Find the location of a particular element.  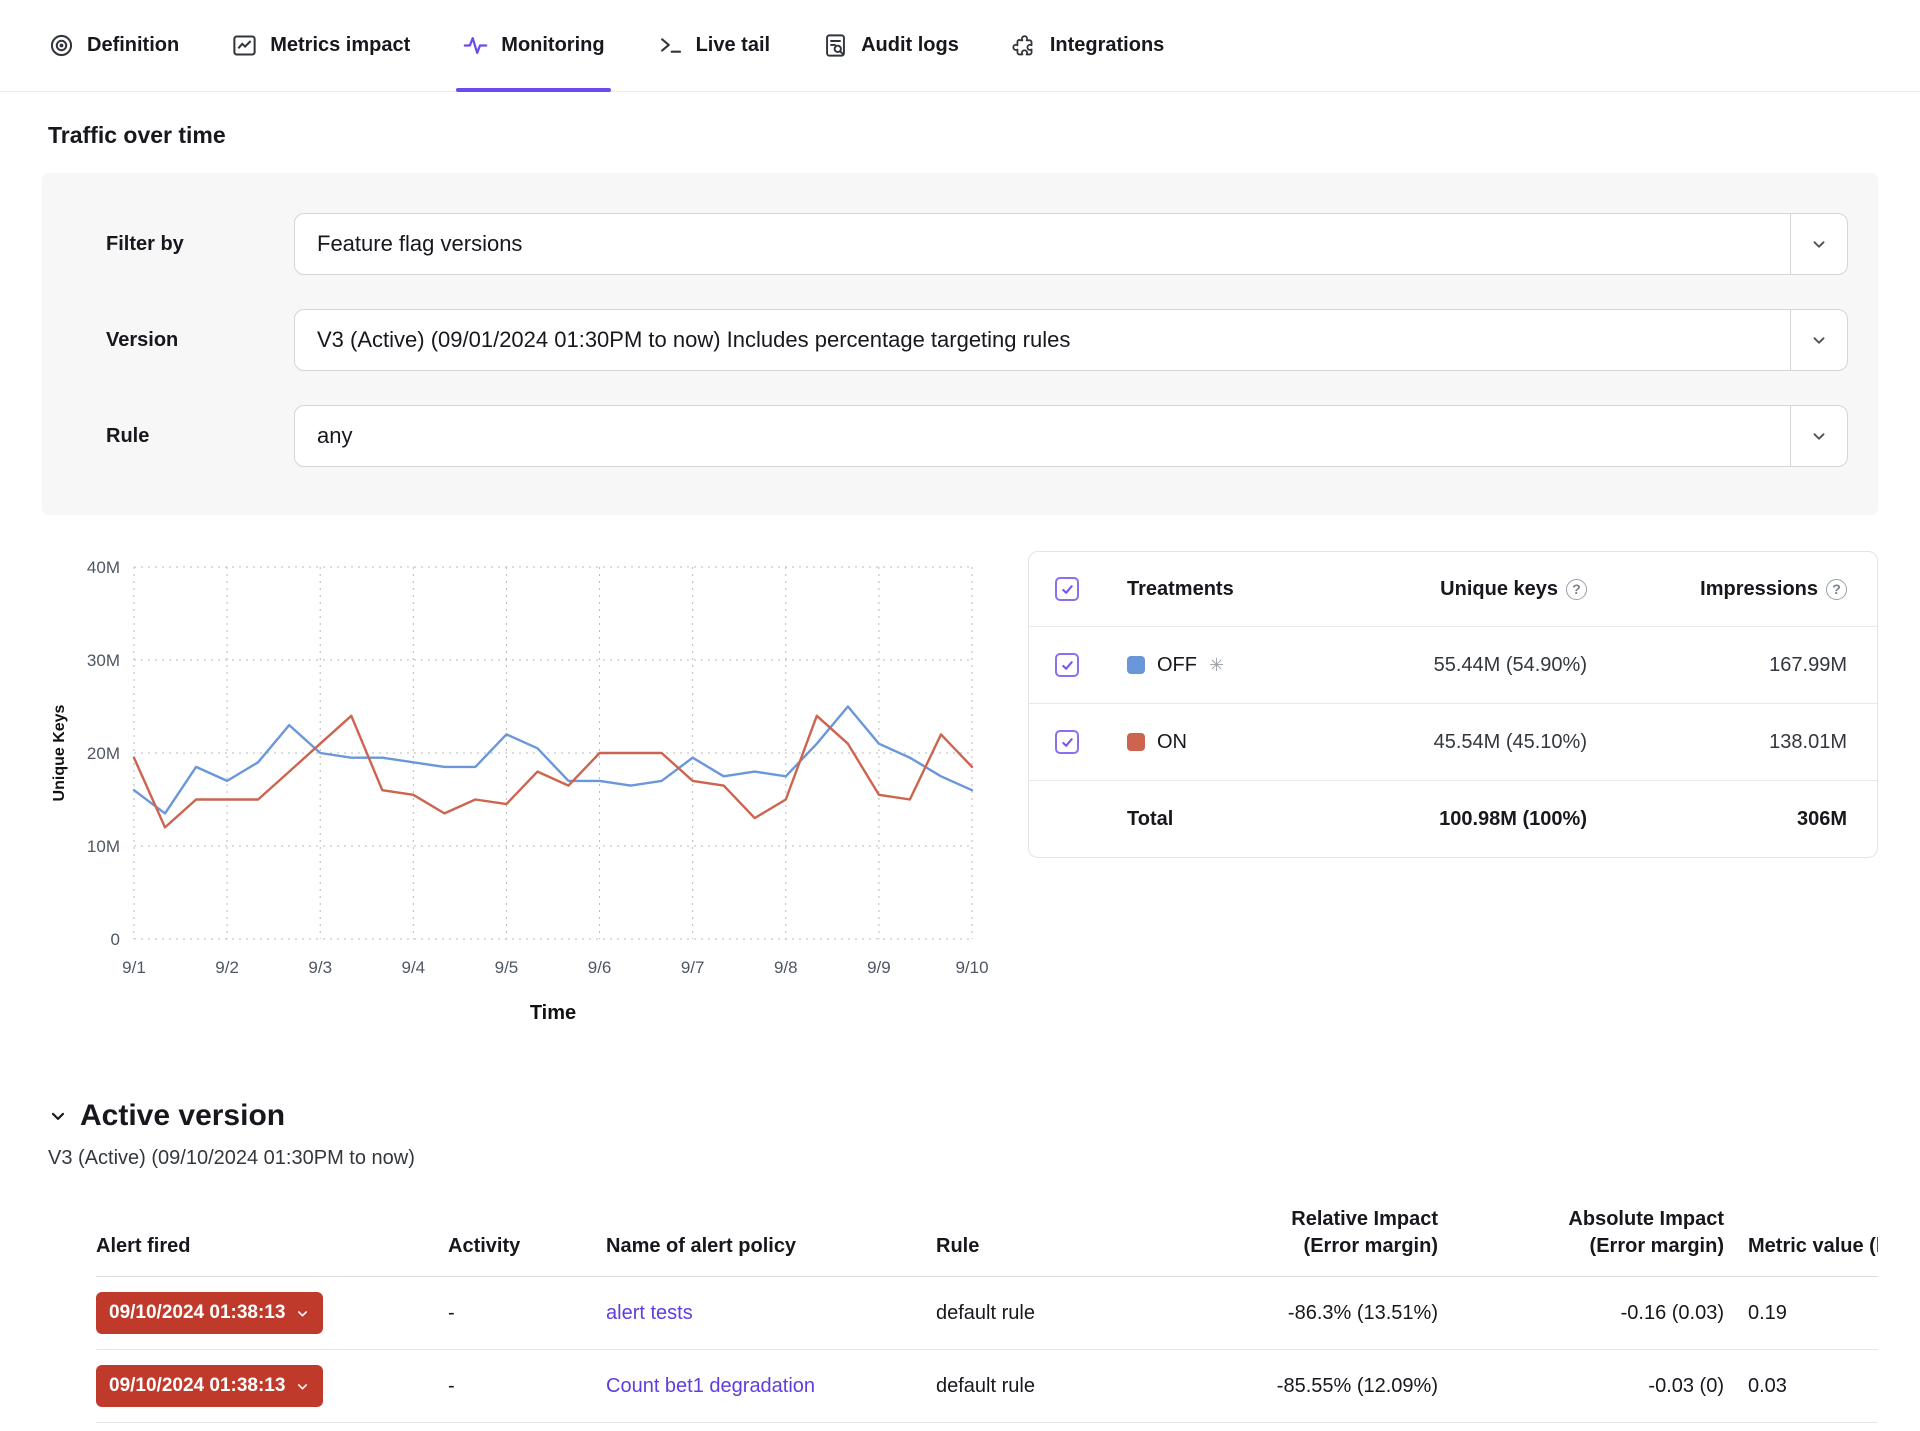

treatments-total-row: Total 100.98M (100%) 306M is located at coordinates (1453, 818).